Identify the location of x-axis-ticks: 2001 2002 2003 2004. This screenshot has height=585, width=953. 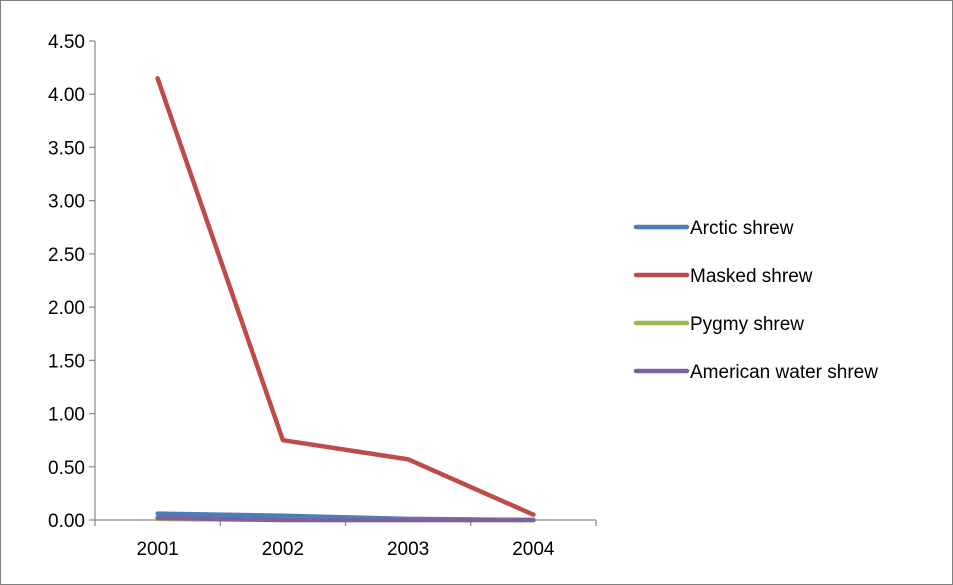
(345, 540).